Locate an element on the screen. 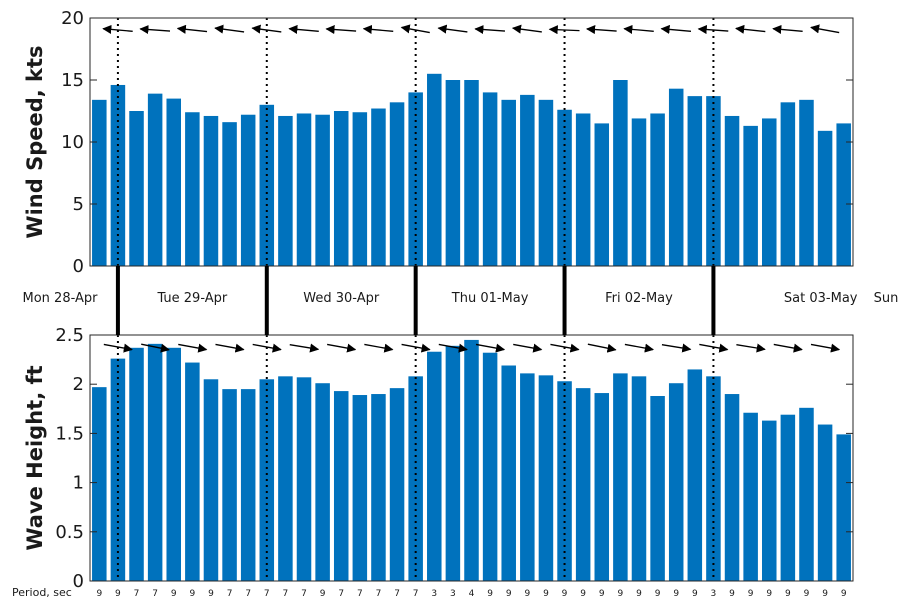  wind-ytick-label: 20 is located at coordinates (72, 18).